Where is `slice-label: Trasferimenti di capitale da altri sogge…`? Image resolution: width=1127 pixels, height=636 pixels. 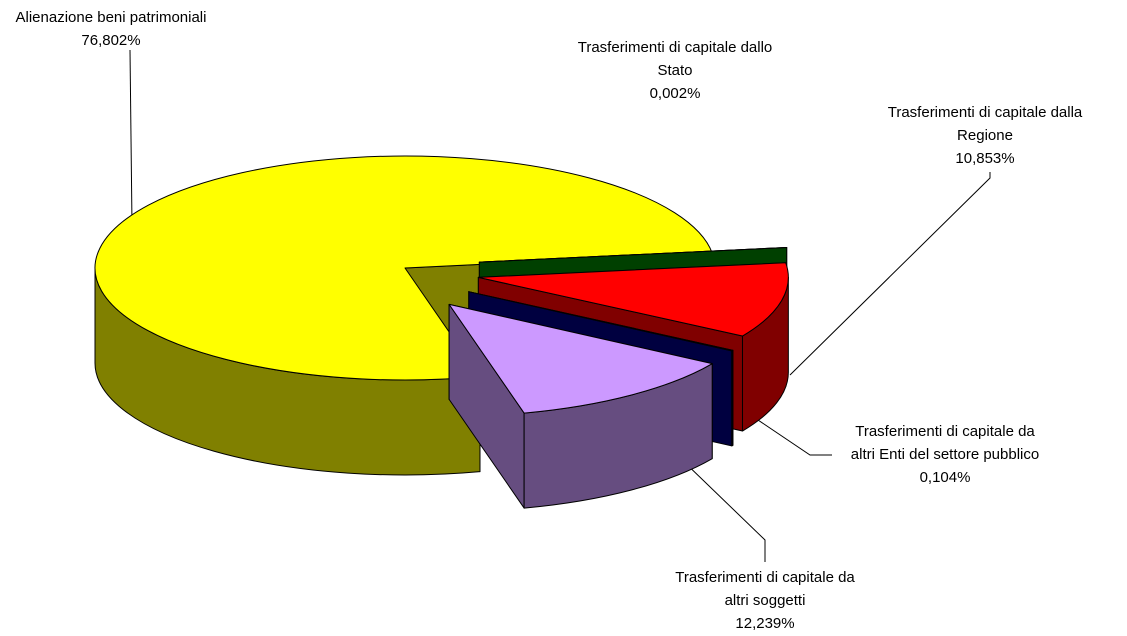 slice-label: Trasferimenti di capitale da altri sogge… is located at coordinates (765, 600).